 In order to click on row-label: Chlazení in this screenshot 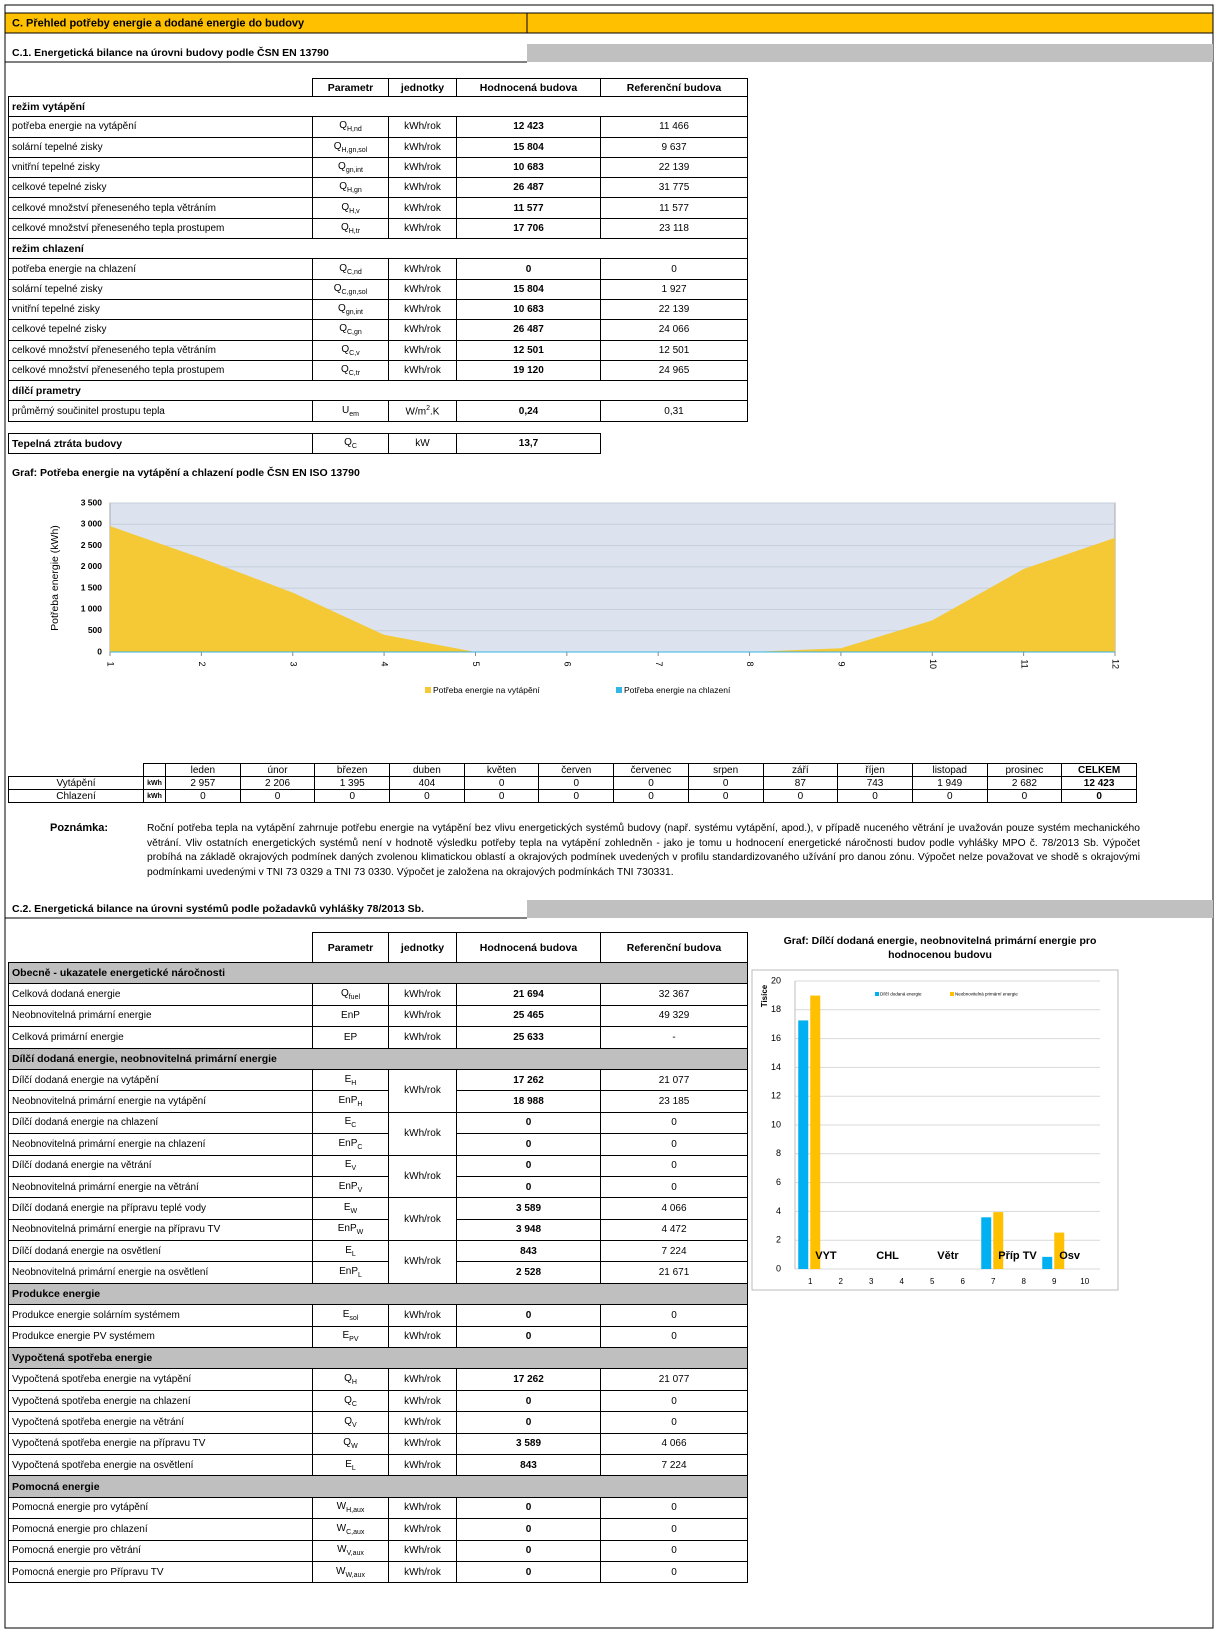, I will do `click(76, 796)`.